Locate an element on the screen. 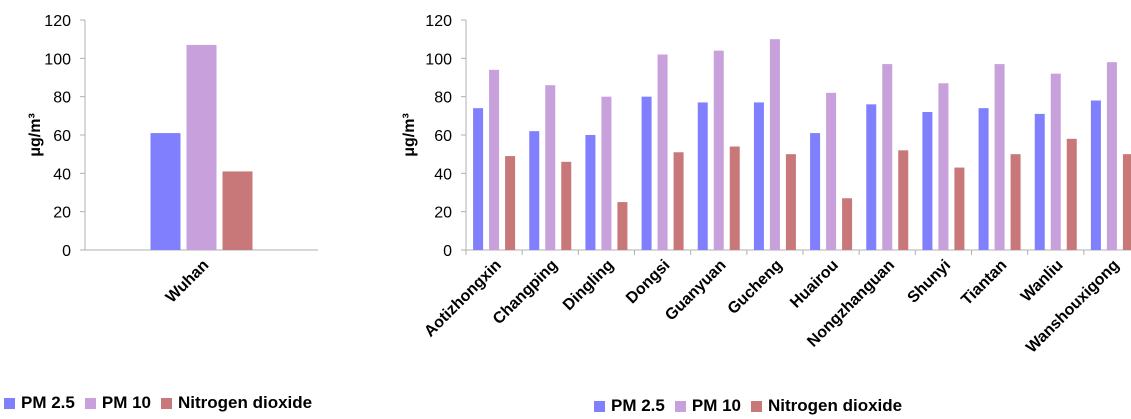 This screenshot has height=419, width=1131. x-tick-label: Dingling is located at coordinates (588, 285).